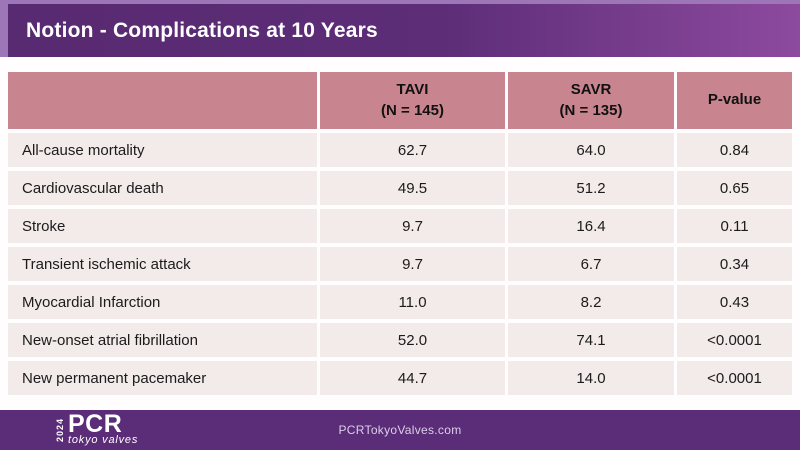 The height and width of the screenshot is (450, 800). What do you see at coordinates (591, 188) in the screenshot?
I see `savr-value: 51.2` at bounding box center [591, 188].